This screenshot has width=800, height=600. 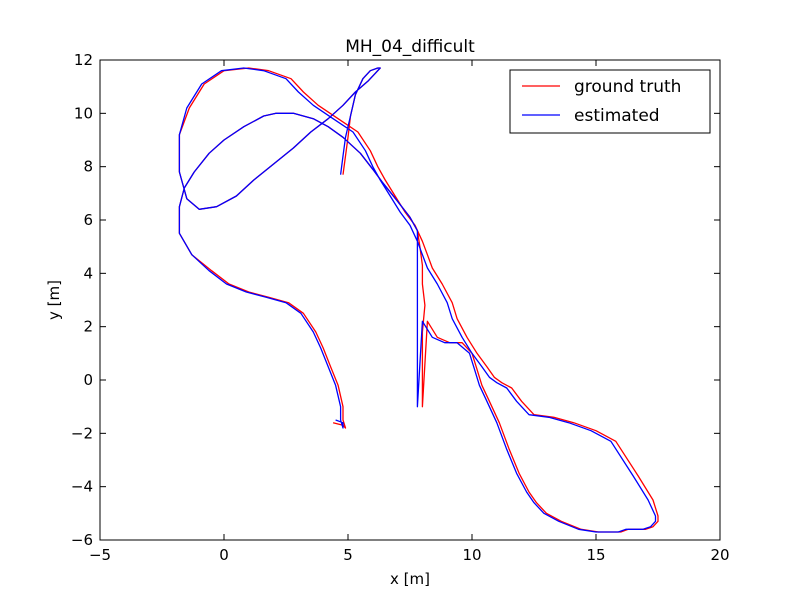 I want to click on y-tick-label: 4, so click(x=88, y=273).